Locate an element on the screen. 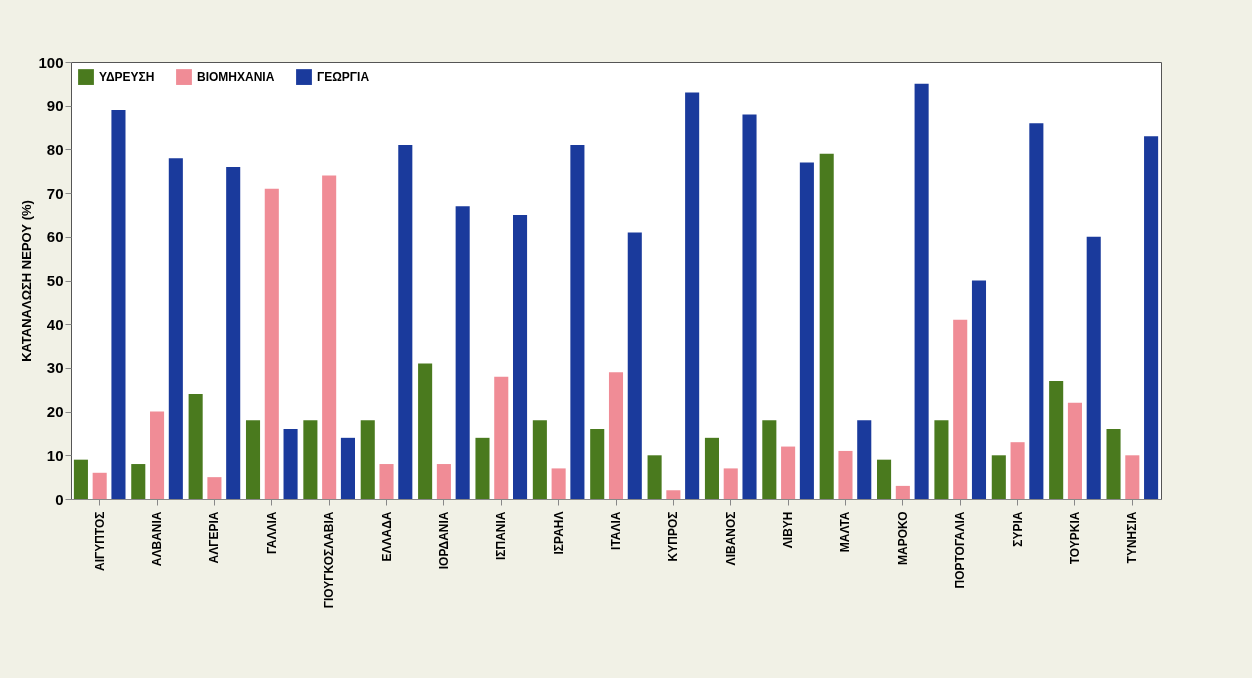  x-tick-label: ΤΥΝΗΣΙΑ is located at coordinates (1132, 537).